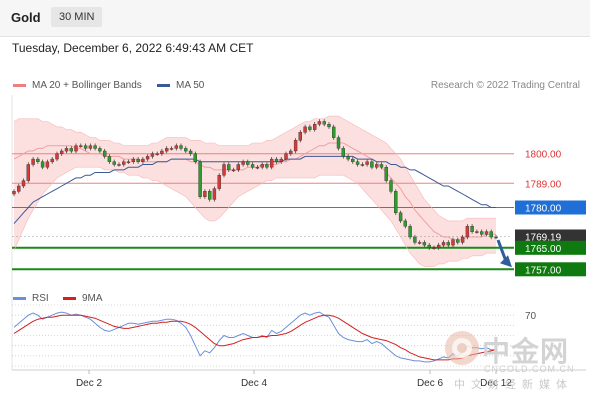  I want to click on forecast-arrow-head, so click(506, 261).